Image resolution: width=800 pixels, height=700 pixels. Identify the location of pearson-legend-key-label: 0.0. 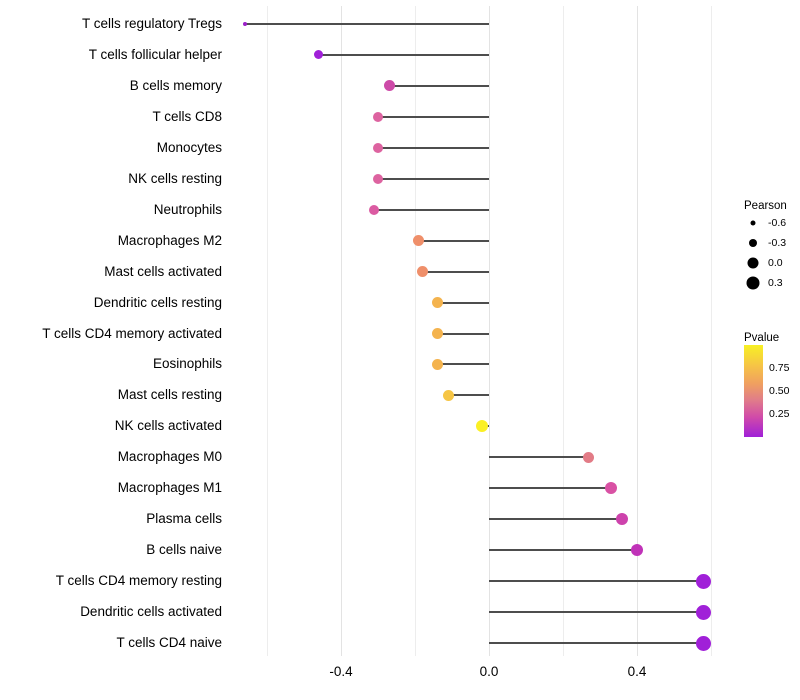
(775, 263).